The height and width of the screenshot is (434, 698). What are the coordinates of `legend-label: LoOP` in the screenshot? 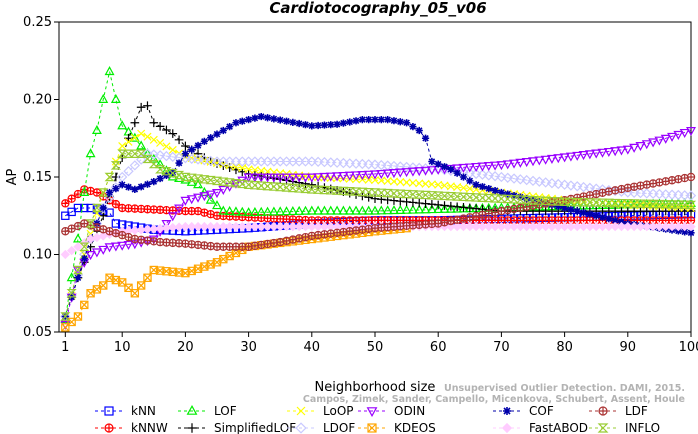 It's located at (338, 411).